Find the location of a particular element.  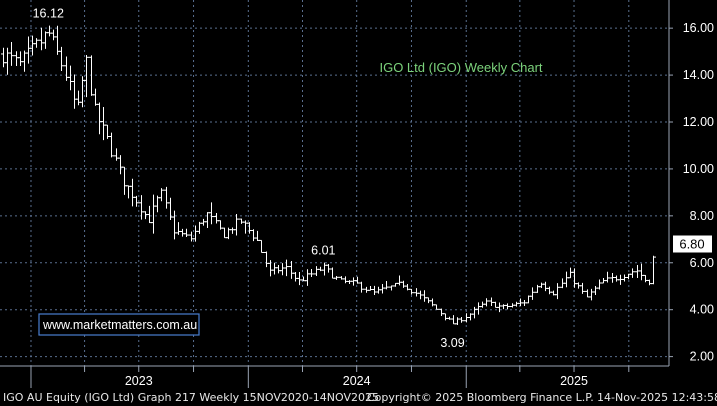

copyright-text: Copyright© 2025 Bloomberg Finance L.P. is located at coordinates (480, 397).